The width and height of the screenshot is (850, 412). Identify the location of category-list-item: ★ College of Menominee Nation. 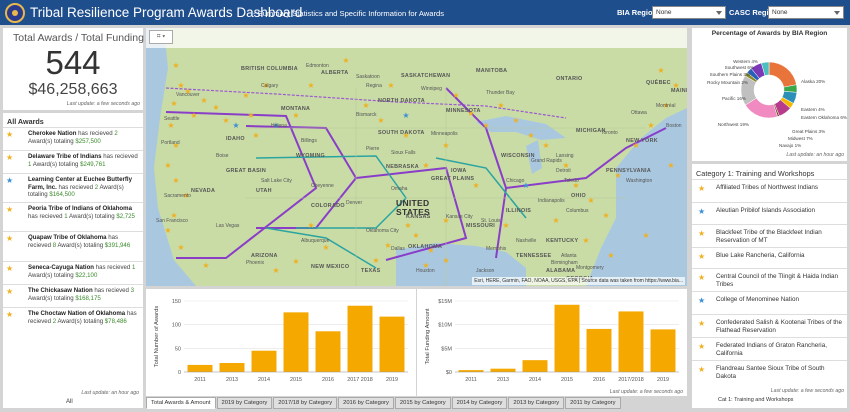
(769, 302).